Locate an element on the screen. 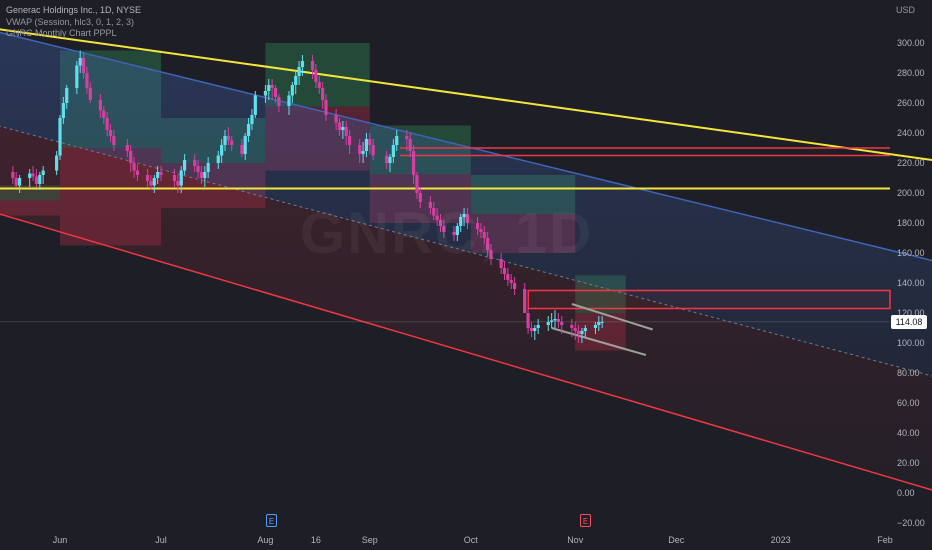  time-tick-label: Jul is located at coordinates (161, 540).